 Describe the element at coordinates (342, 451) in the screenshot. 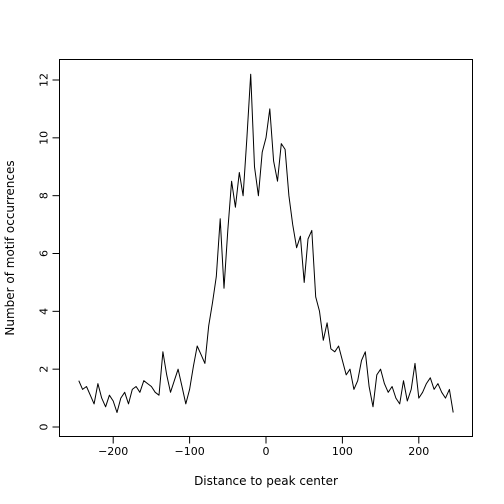

I see `x-tick-label: 100` at that location.